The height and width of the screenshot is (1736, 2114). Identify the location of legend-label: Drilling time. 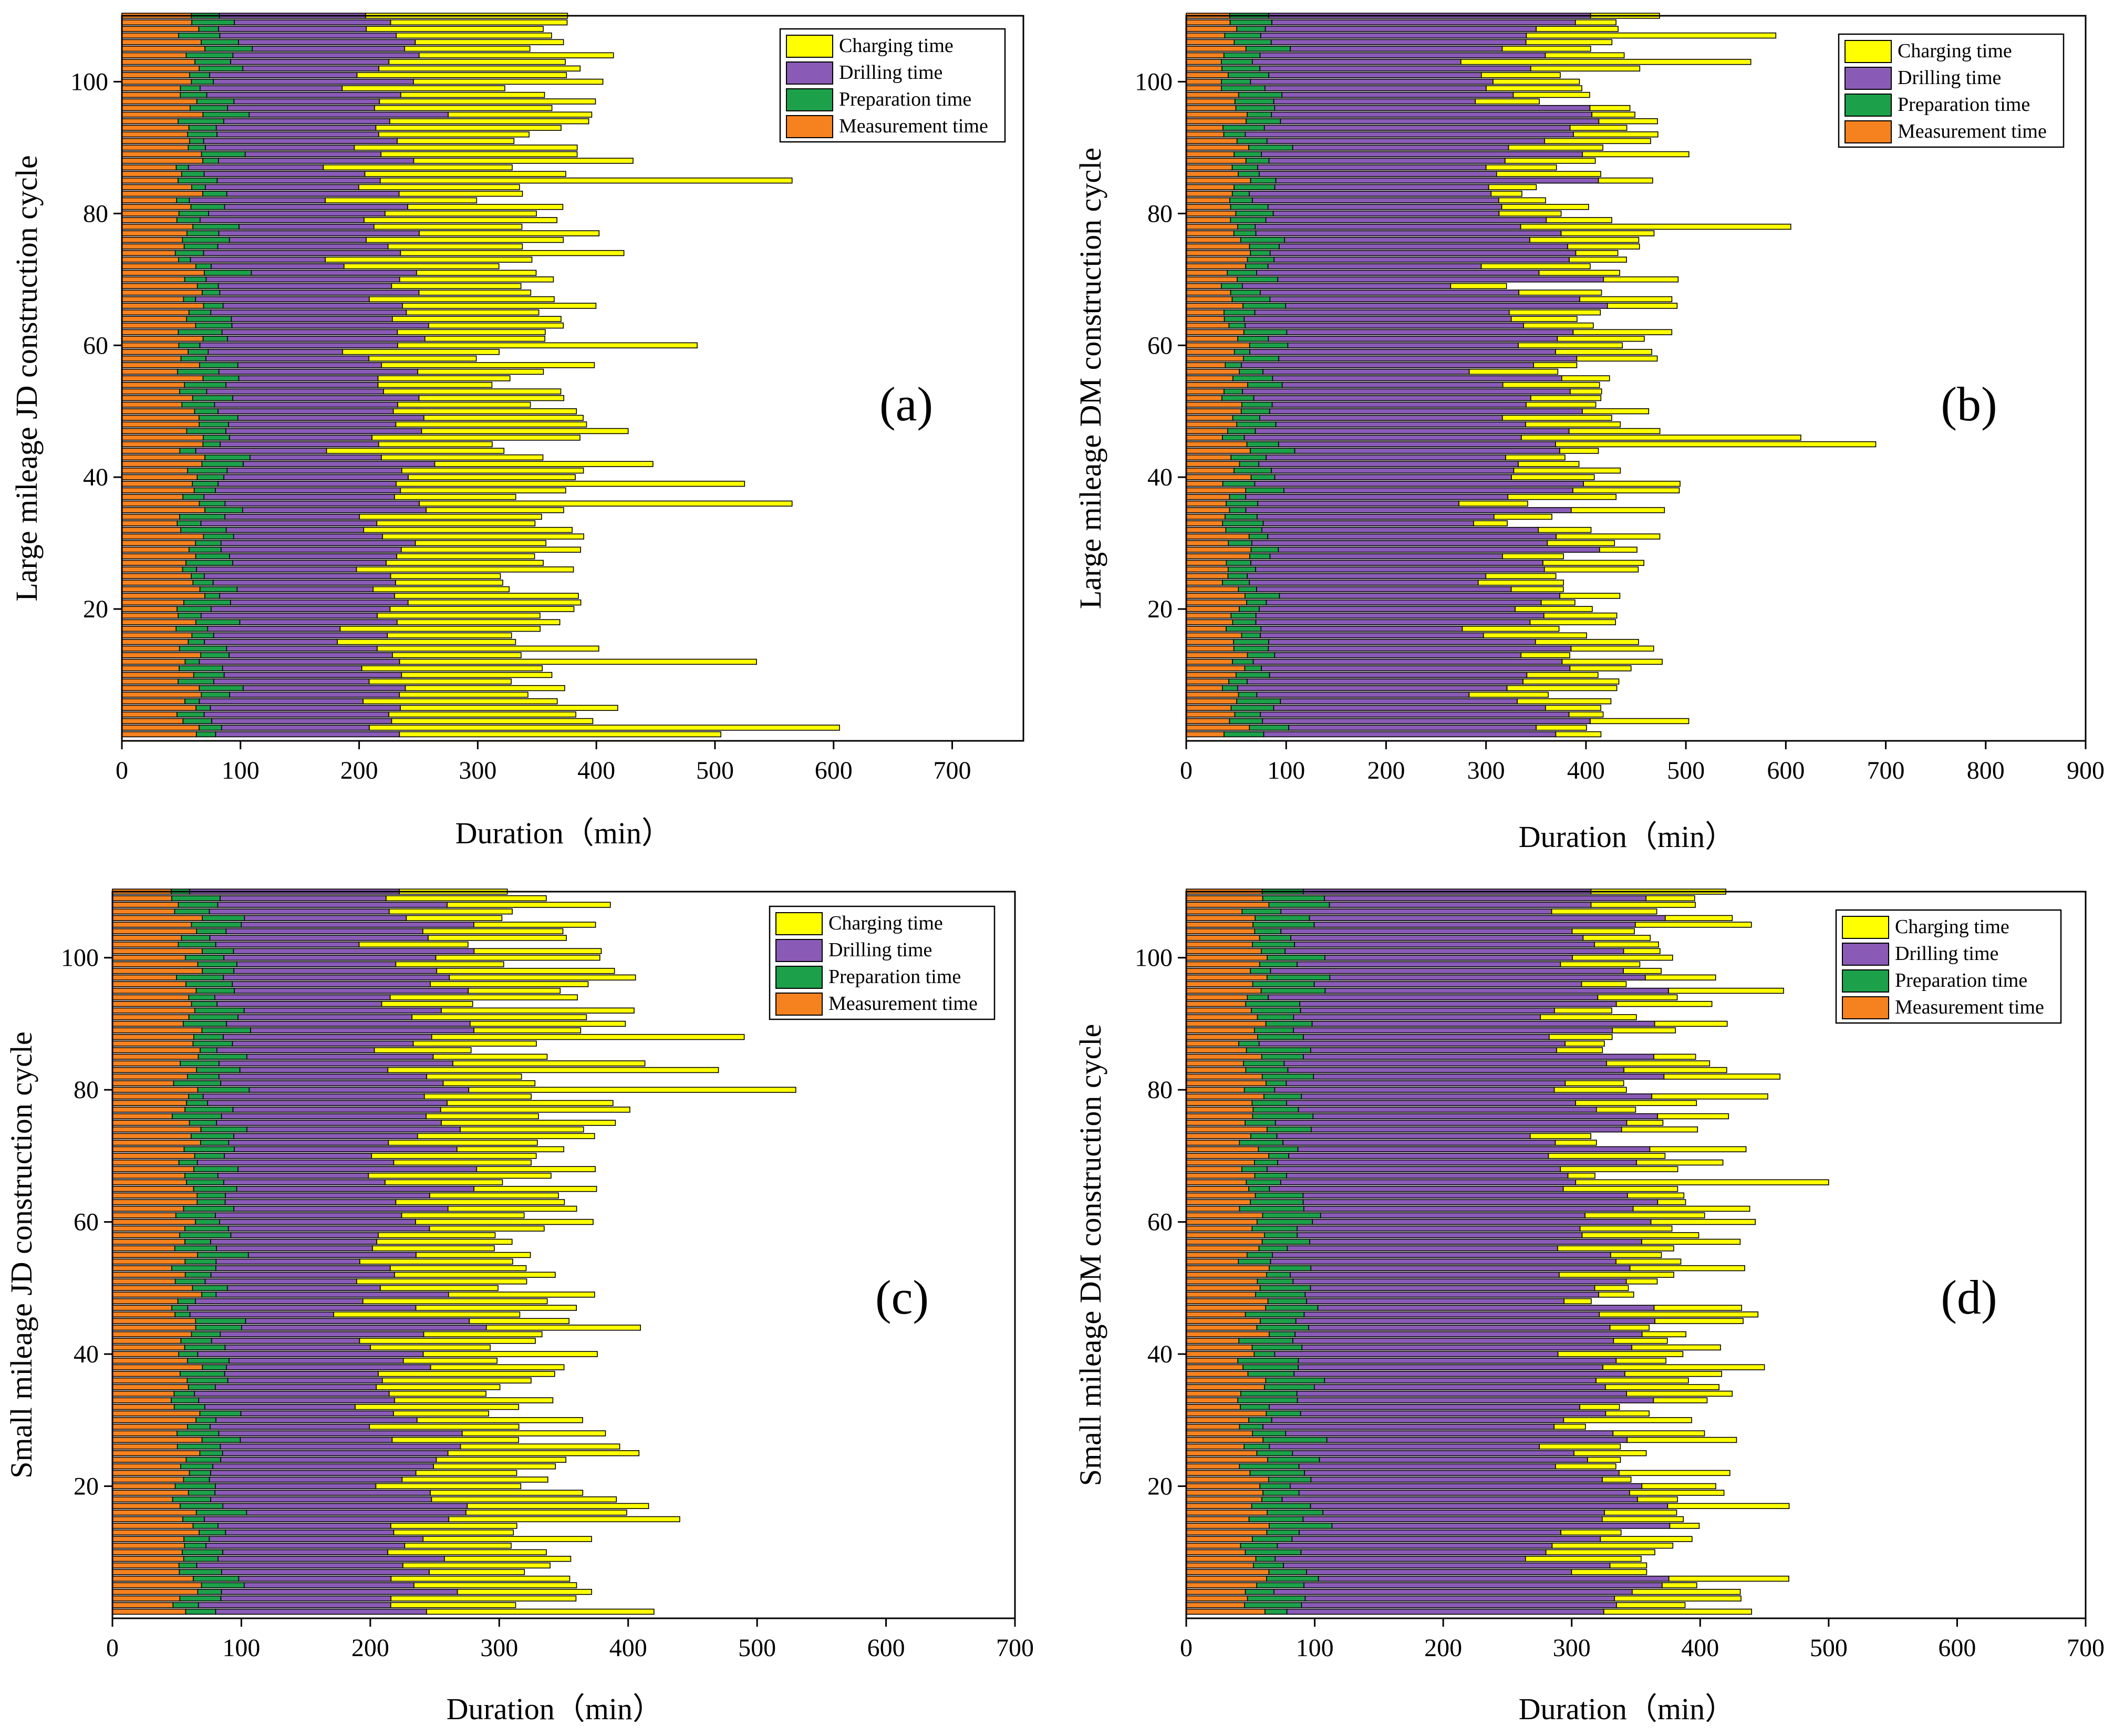
(1950, 78).